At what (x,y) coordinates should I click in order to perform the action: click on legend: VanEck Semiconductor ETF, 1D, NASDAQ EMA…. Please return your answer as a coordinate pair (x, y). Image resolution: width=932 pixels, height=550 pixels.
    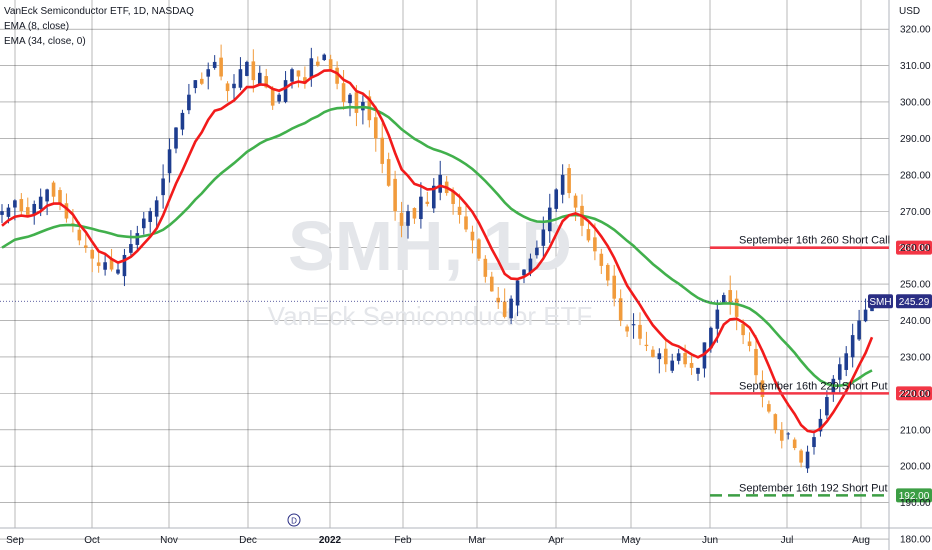
    Looking at the image, I should click on (99, 26).